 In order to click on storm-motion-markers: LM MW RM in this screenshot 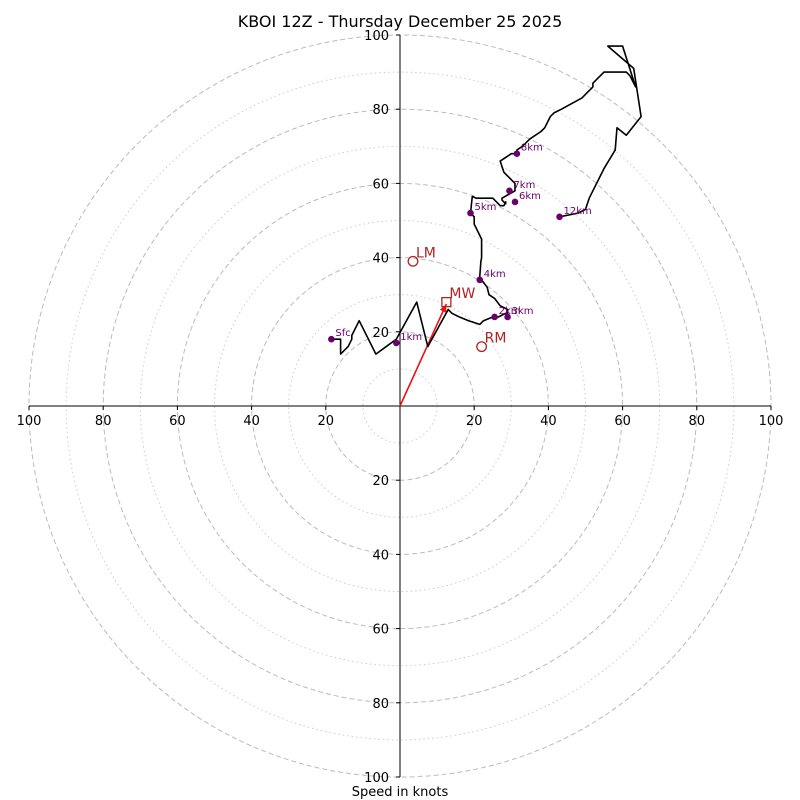, I will do `click(457, 299)`.